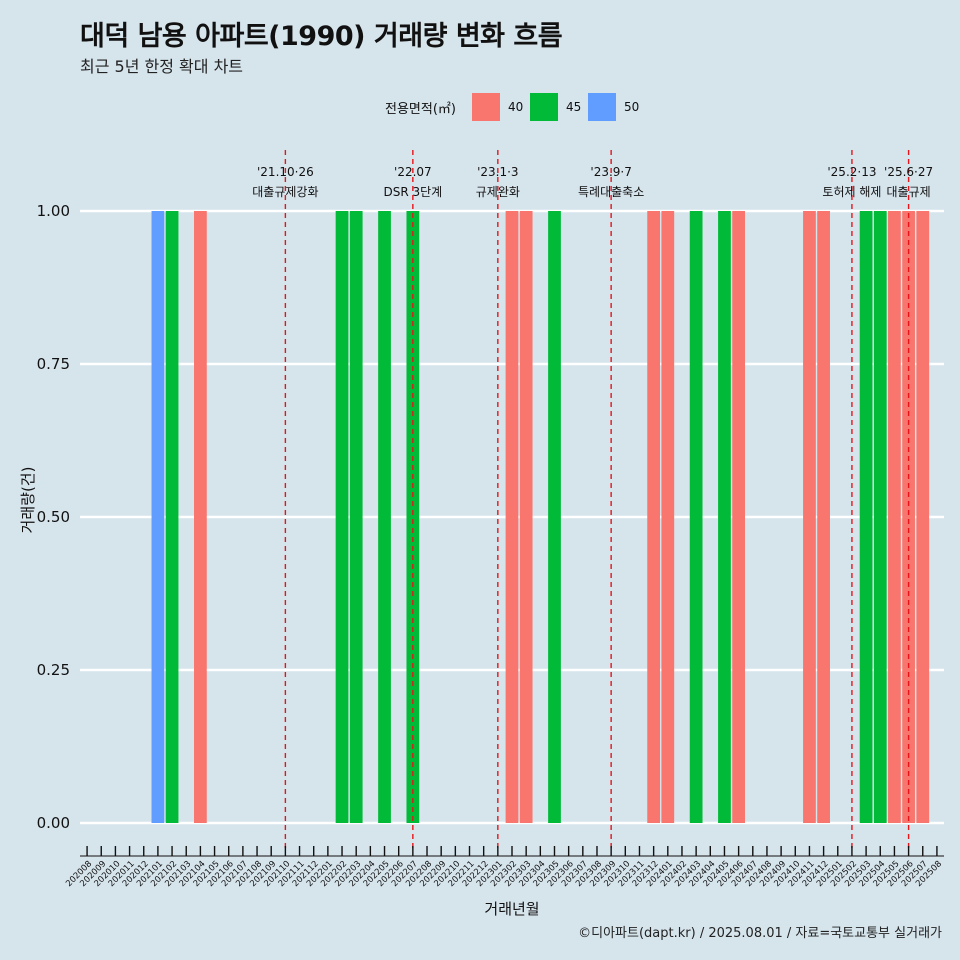 This screenshot has height=960, width=960. I want to click on event-label-202309: 특례대출축소, so click(611, 192).